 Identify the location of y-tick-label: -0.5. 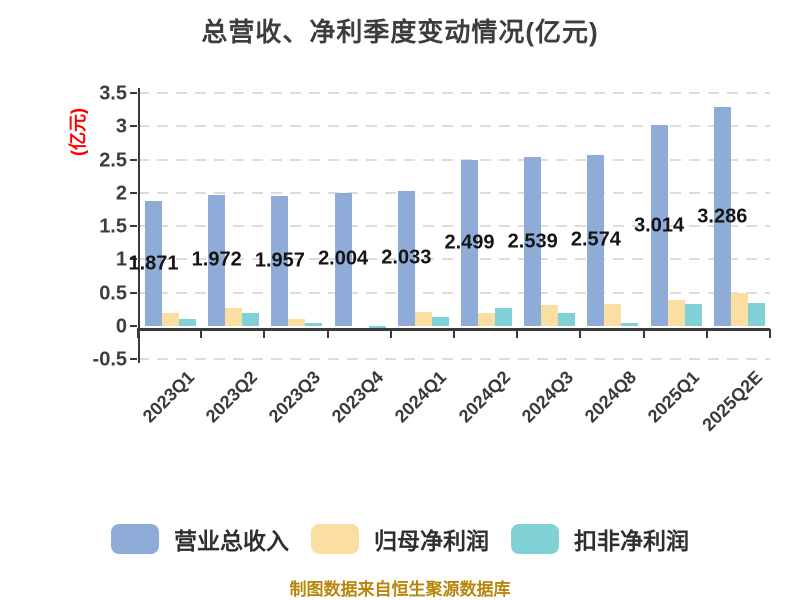
(109, 359).